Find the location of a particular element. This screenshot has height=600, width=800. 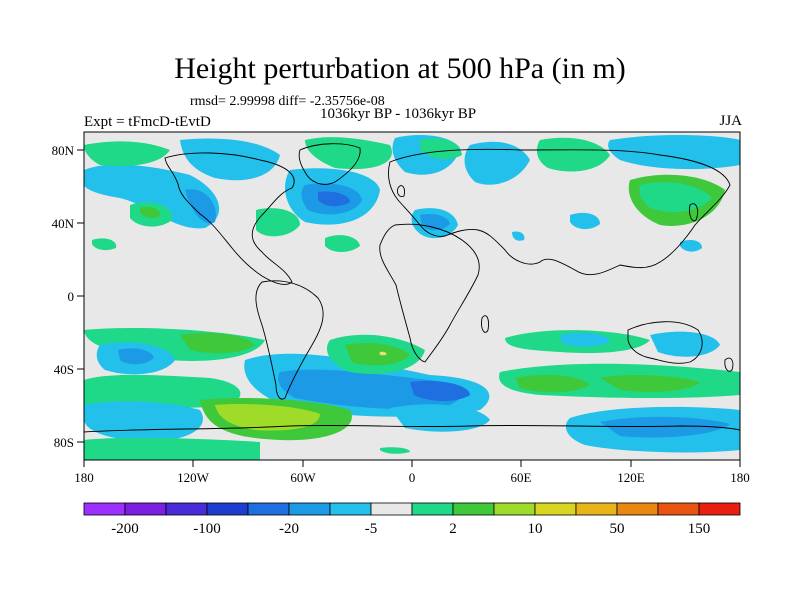

lat-tick-label: 80N is located at coordinates (63, 150).